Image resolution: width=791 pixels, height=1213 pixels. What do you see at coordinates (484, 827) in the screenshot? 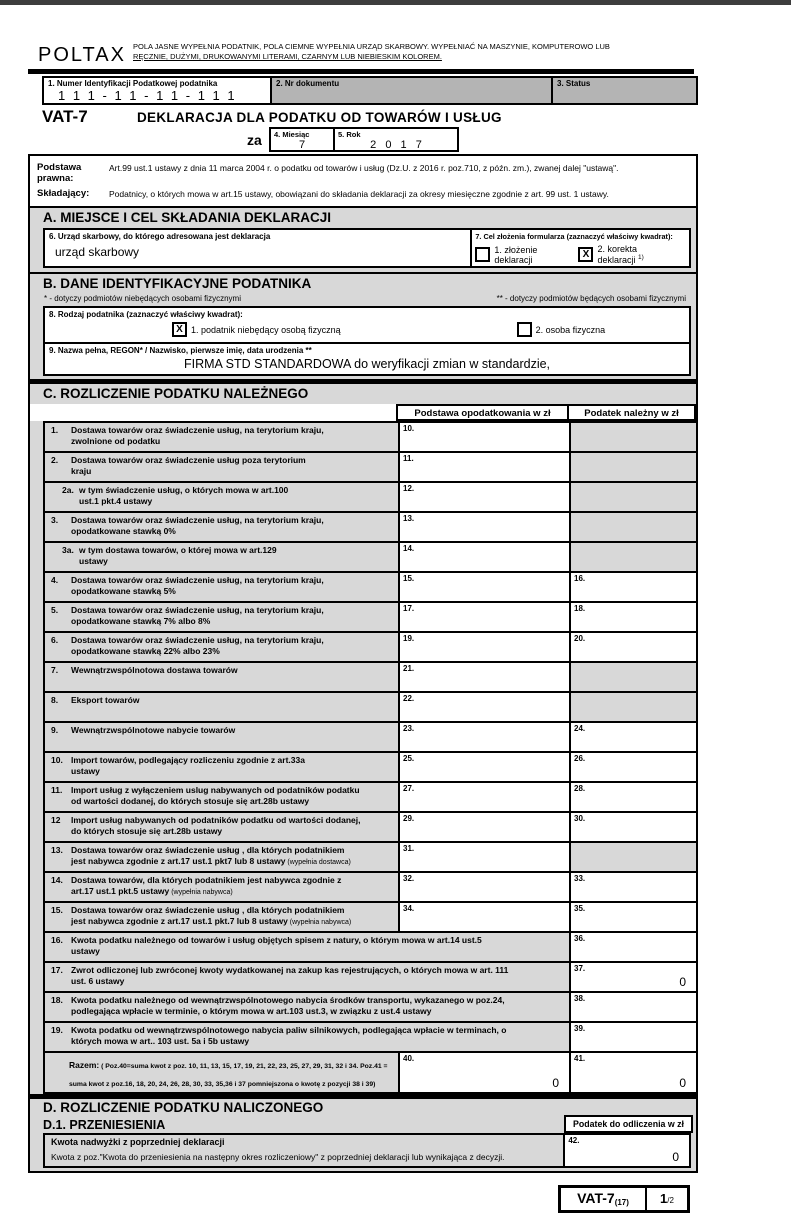
I see `field-29-cell: 29.` at bounding box center [484, 827].